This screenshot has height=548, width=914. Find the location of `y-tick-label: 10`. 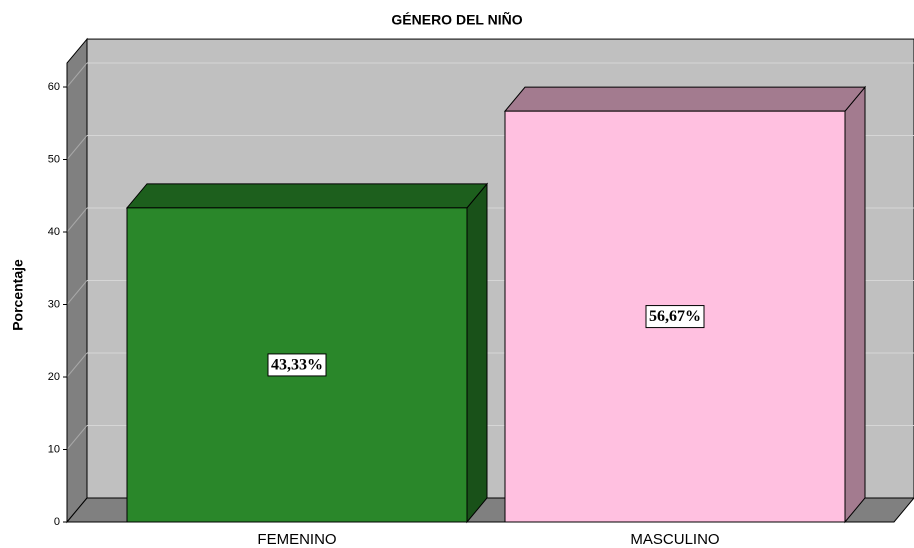

y-tick-label: 10 is located at coordinates (54, 449).